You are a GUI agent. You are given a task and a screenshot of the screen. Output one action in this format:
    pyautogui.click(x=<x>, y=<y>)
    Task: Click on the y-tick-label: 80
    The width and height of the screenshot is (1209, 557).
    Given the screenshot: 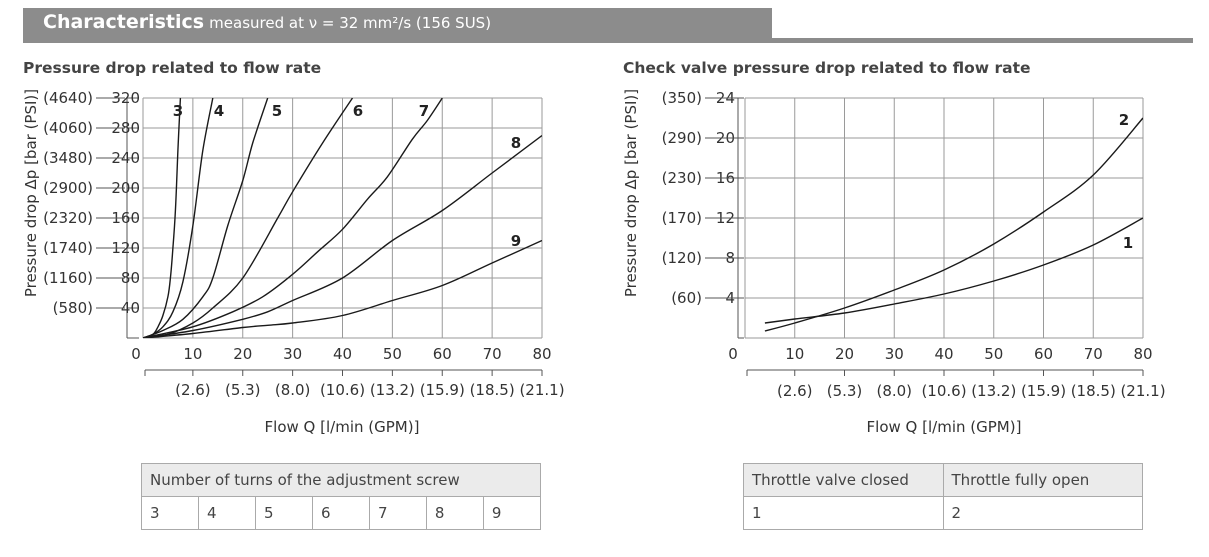 What is the action you would take?
    pyautogui.click(x=130, y=278)
    